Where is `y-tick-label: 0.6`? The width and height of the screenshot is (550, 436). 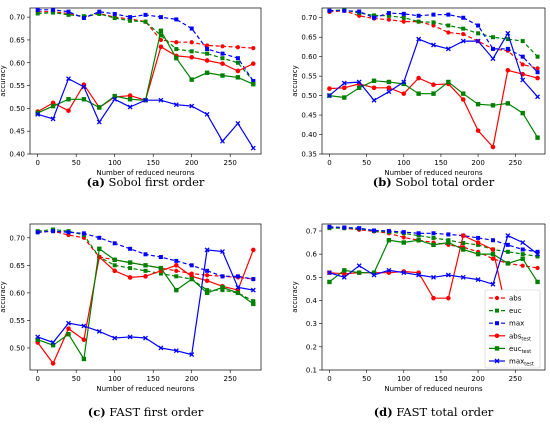
y-tick-label: 0.6 is located at coordinates (312, 255).